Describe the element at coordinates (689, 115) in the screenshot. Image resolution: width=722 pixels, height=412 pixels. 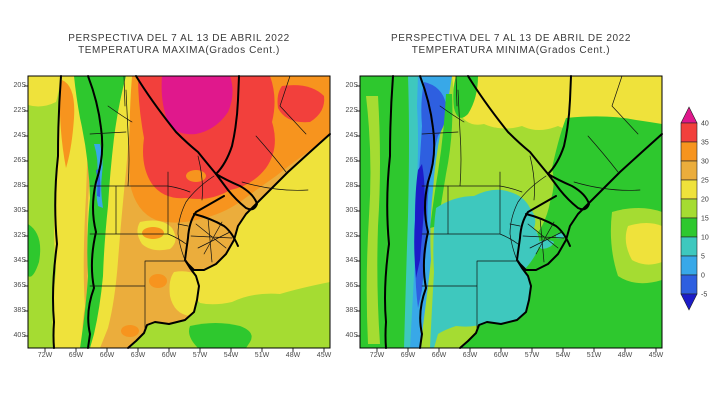
I see `colorbar-arrow-top` at that location.